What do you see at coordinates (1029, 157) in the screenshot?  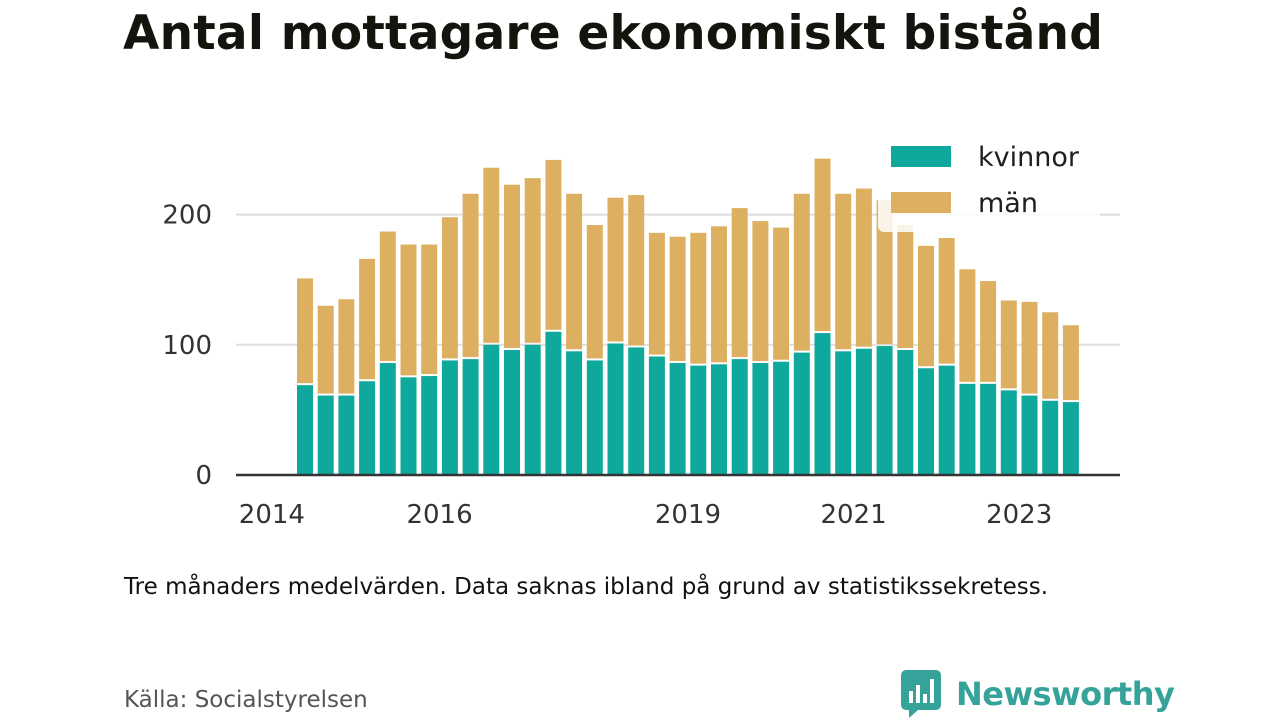 I see `legend-label: kvinnor` at bounding box center [1029, 157].